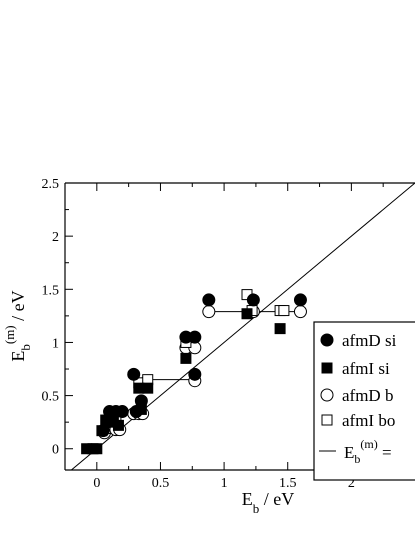  Describe the element at coordinates (284, 311) in the screenshot. I see `data-point-open-square` at that location.